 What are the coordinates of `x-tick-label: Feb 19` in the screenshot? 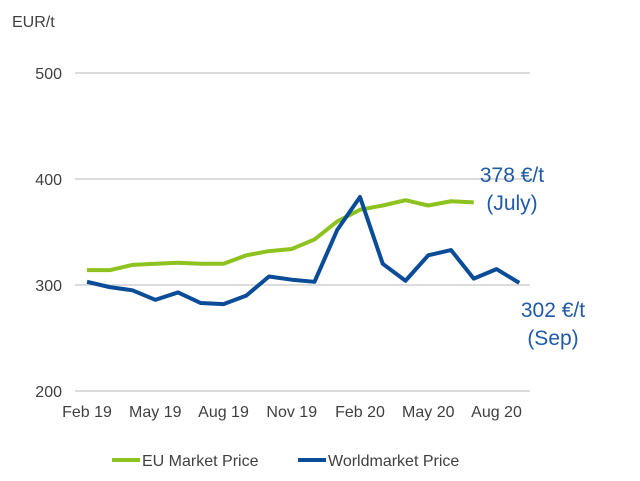 It's located at (87, 412).